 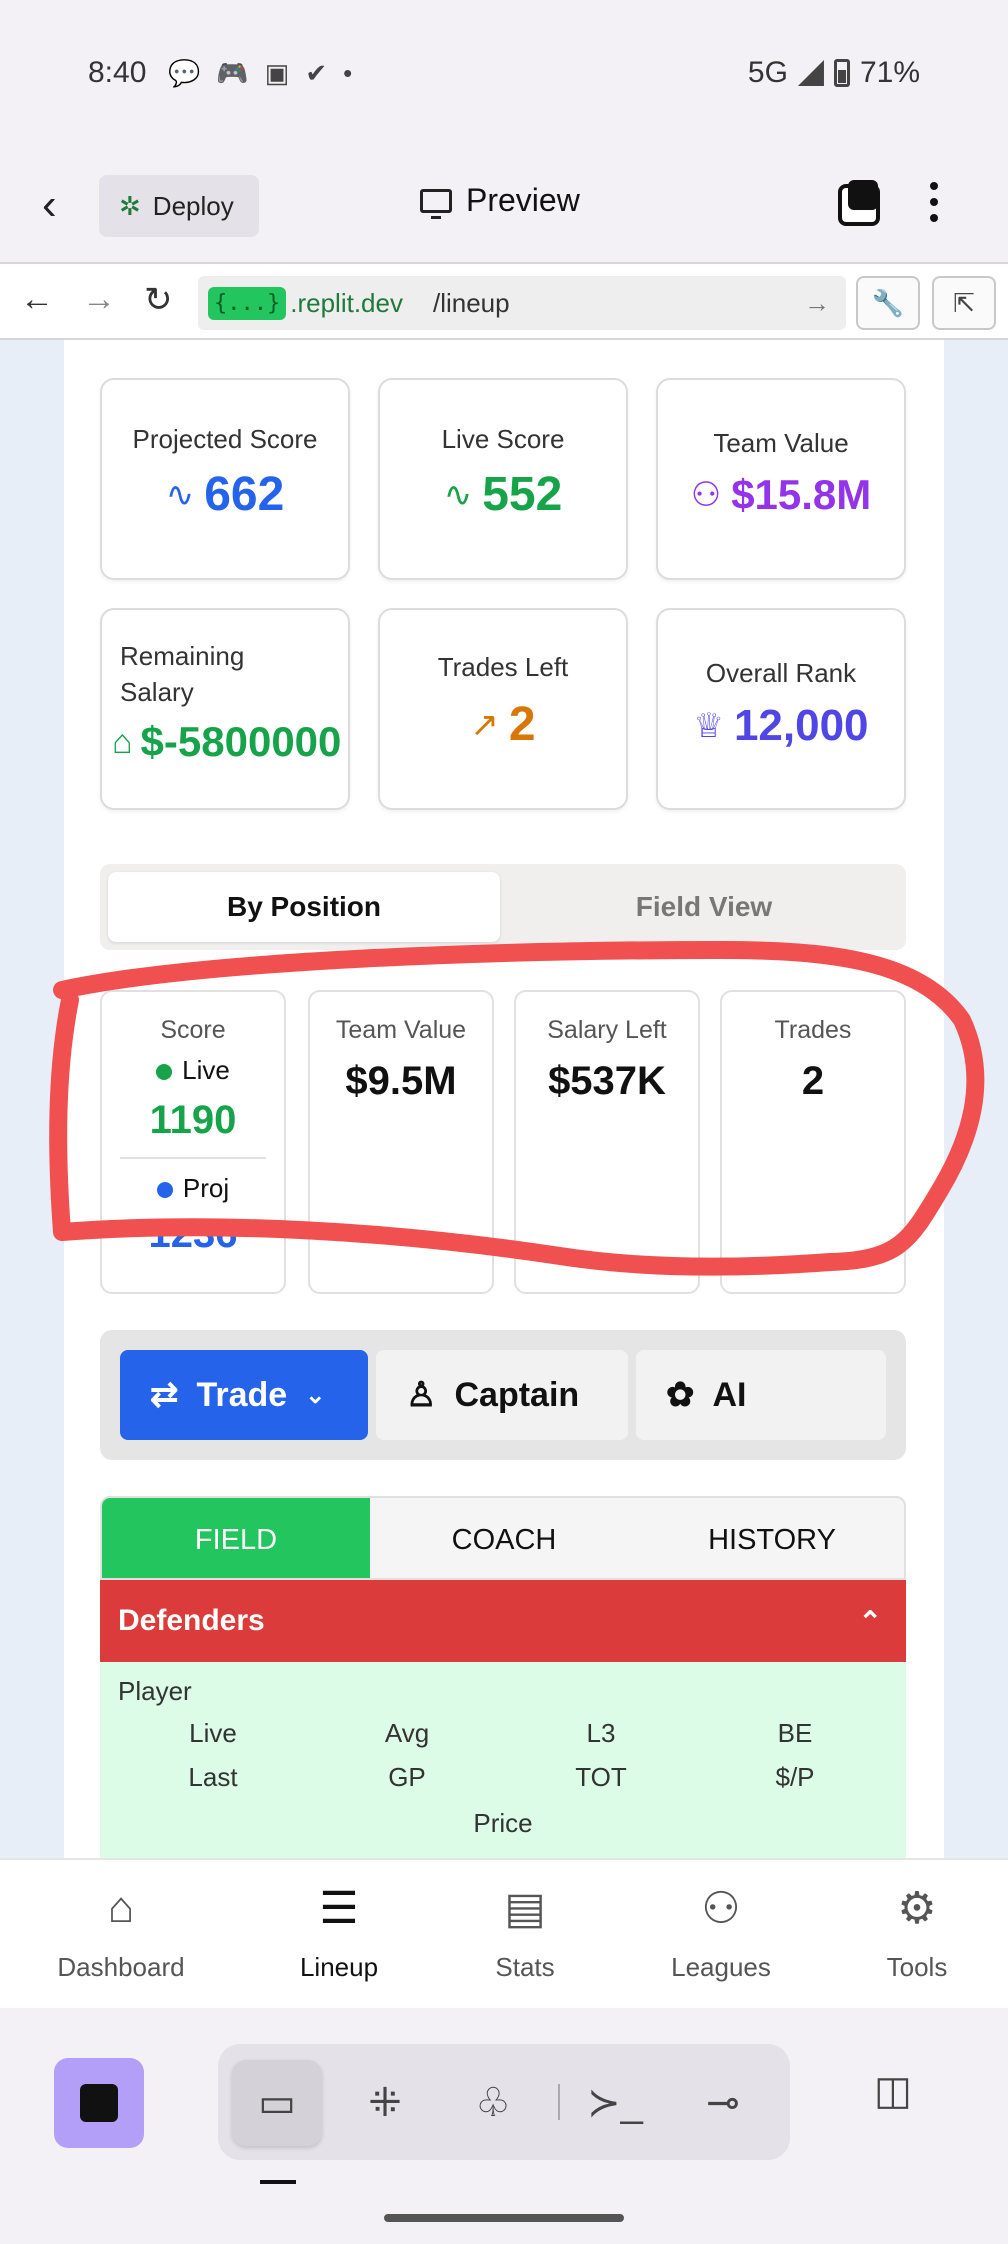 What do you see at coordinates (121, 1931) in the screenshot?
I see `nav-dashboard: ⌂ Dashboard` at bounding box center [121, 1931].